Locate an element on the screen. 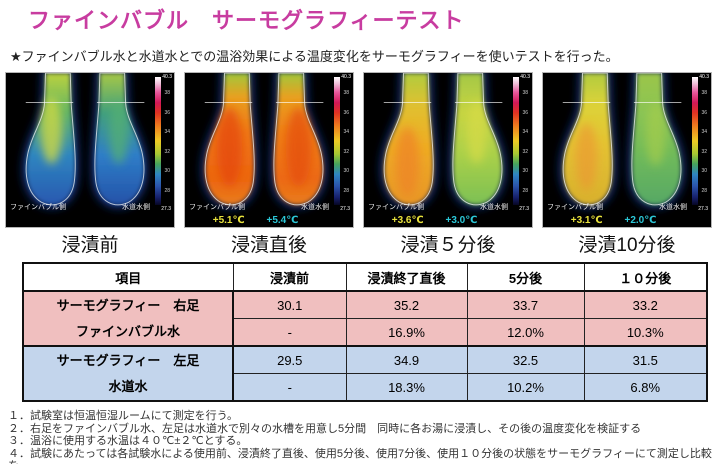 This screenshot has width=717, height=464. right-delta-temp: +2.0℃ is located at coordinates (640, 220).